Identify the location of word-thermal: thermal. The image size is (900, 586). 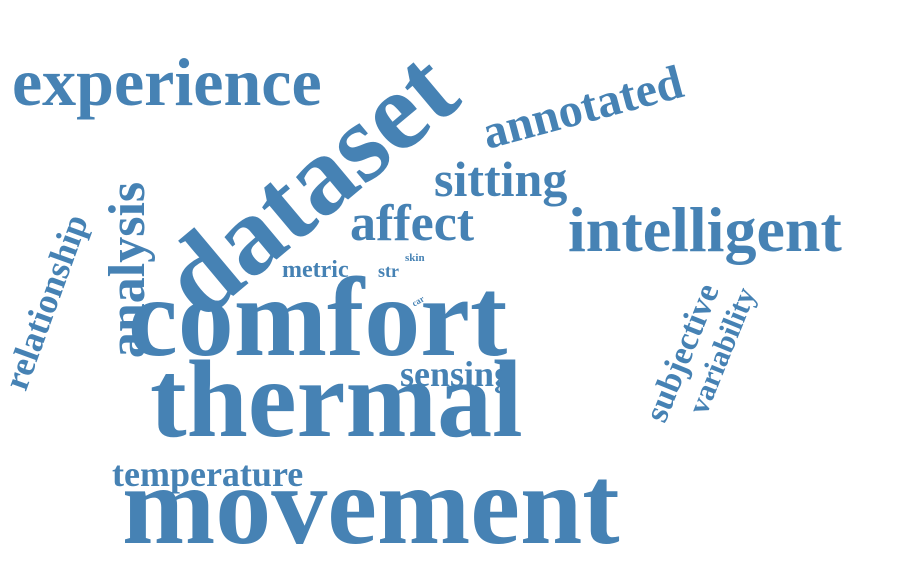
(336, 399).